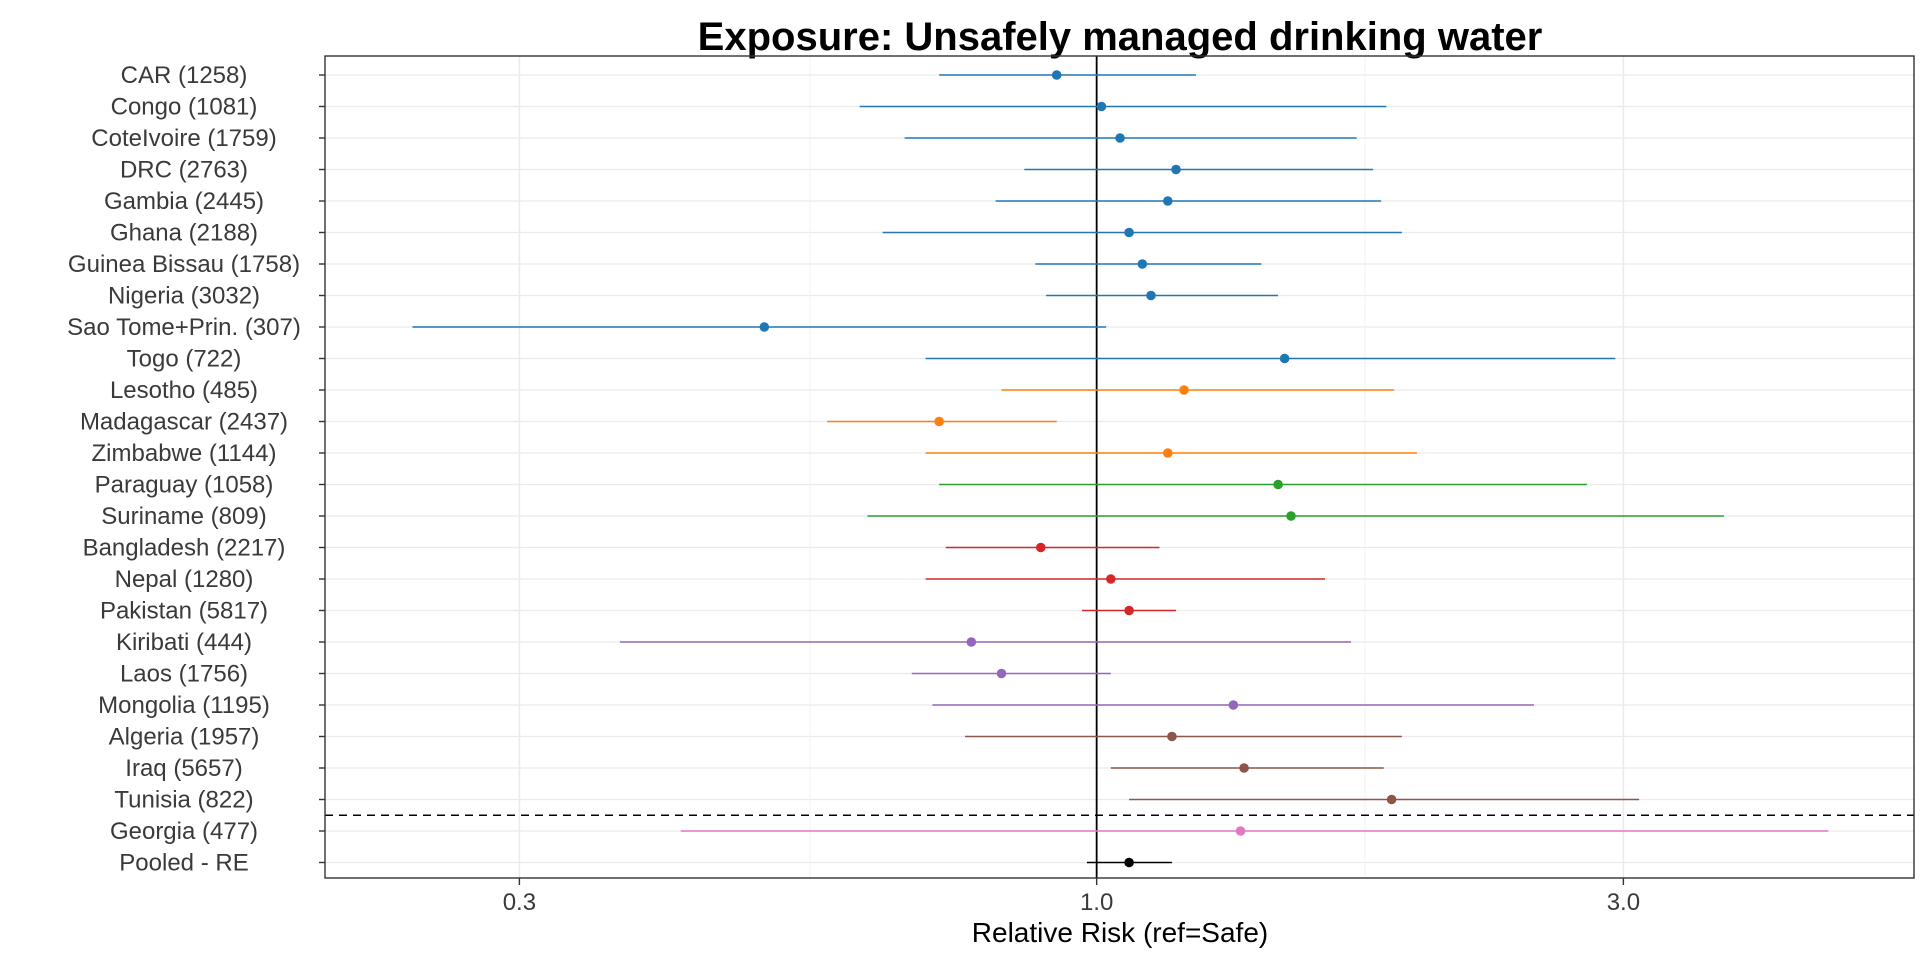  What do you see at coordinates (184, 390) in the screenshot?
I see `row-label: Lesotho (485)` at bounding box center [184, 390].